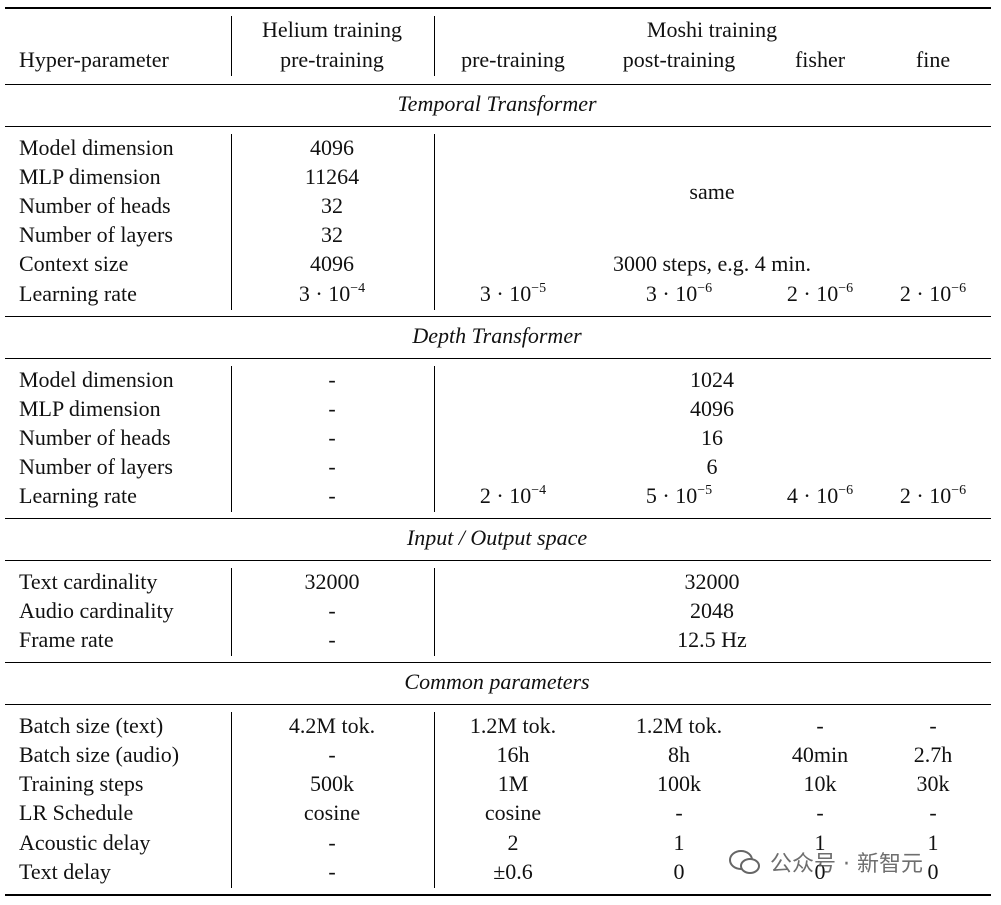  Describe the element at coordinates (99, 755) in the screenshot. I see `row-label: Batch size (audio)` at that location.